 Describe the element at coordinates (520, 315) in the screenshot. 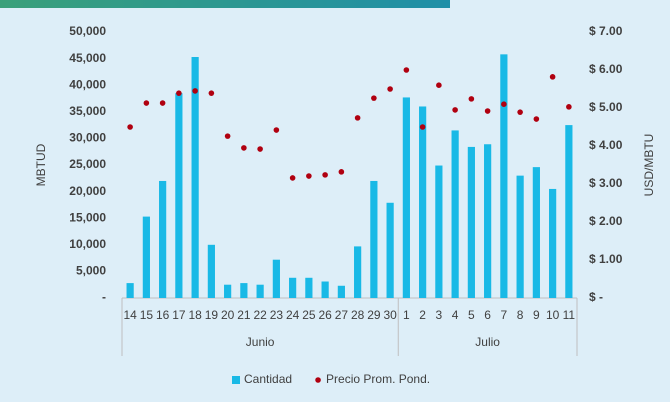

I see `x-tick-label: 8` at that location.